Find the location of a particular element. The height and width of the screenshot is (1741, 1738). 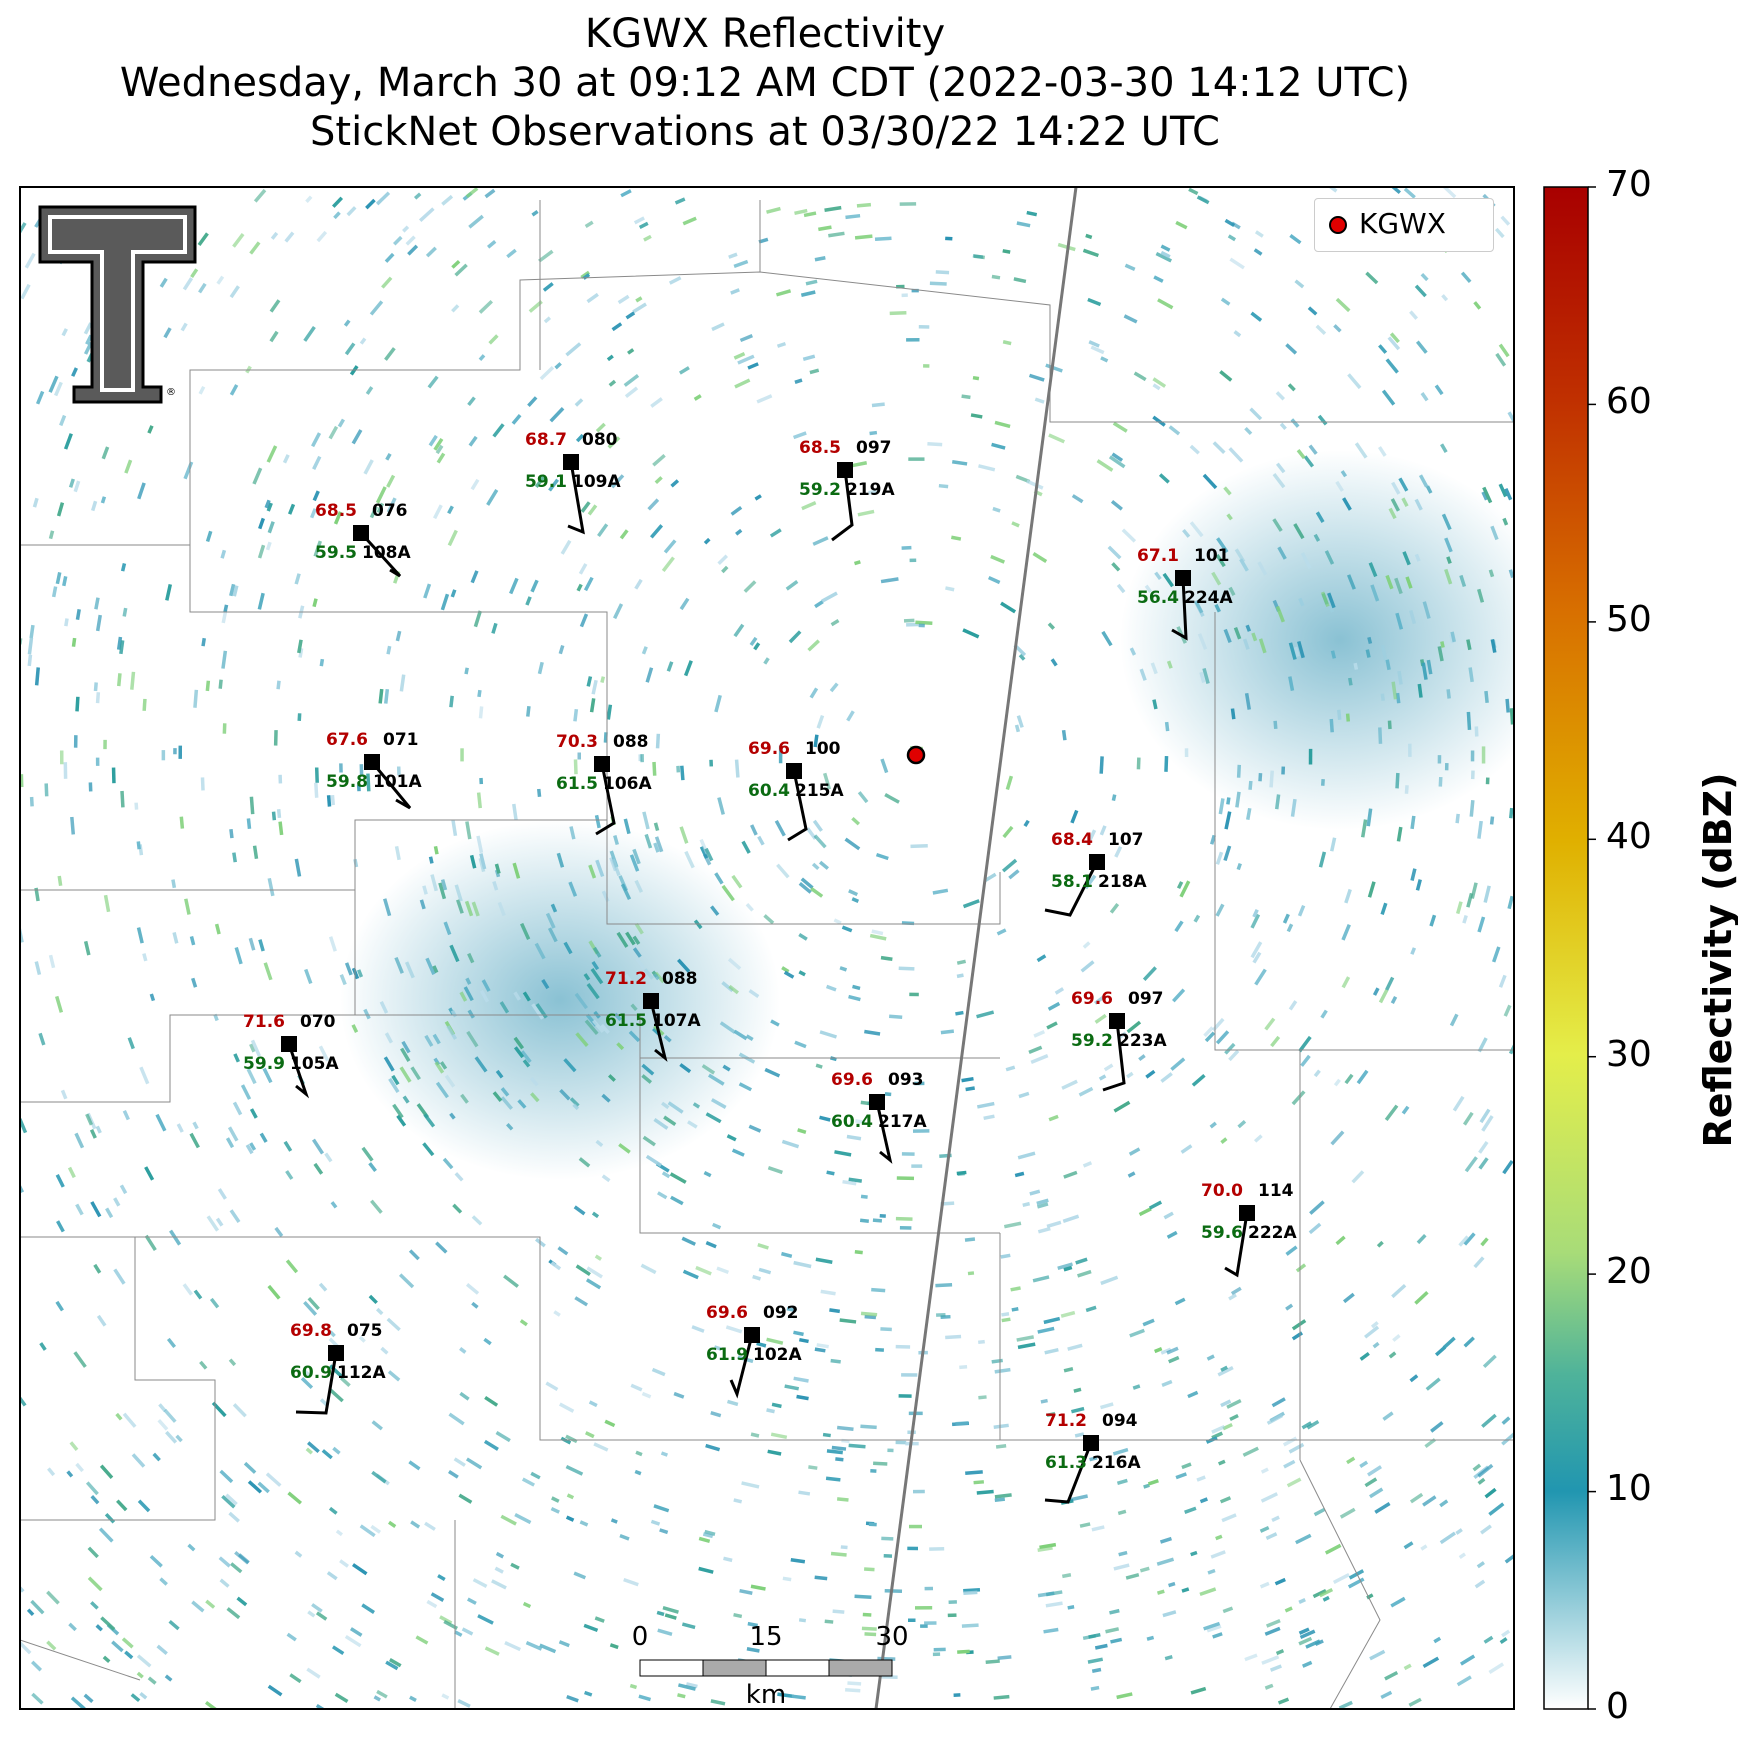

station-marker-icon is located at coordinates (651, 1001).